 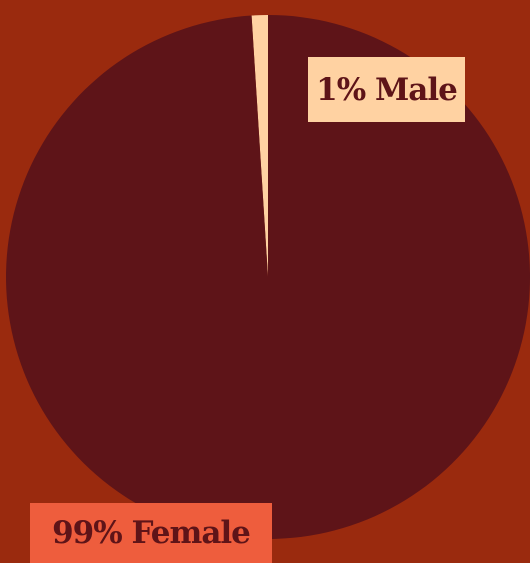 What do you see at coordinates (151, 533) in the screenshot?
I see `female-slice-label: 99% Female` at bounding box center [151, 533].